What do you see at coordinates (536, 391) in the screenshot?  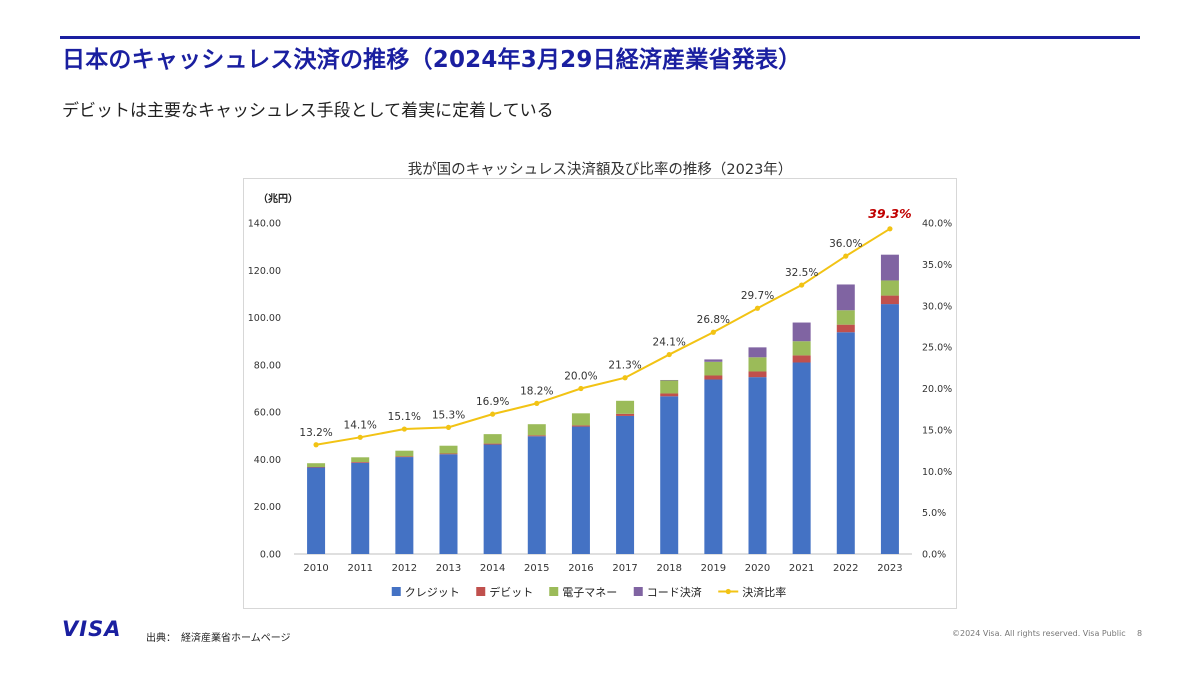 I see `ratio-data-label: 18.2%` at bounding box center [536, 391].